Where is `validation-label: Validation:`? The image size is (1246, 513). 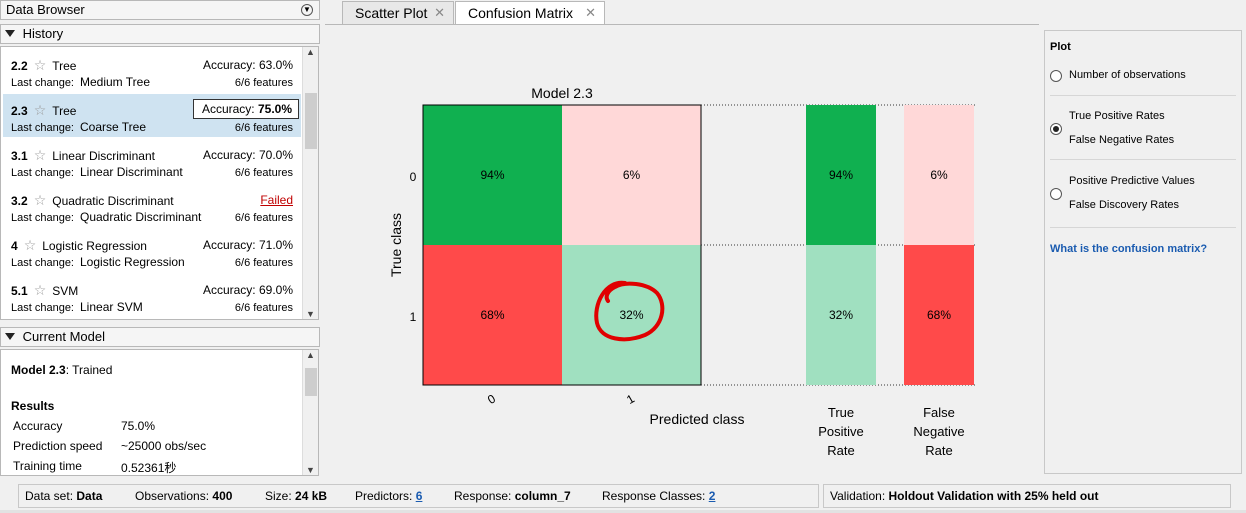 validation-label: Validation: is located at coordinates (858, 496).